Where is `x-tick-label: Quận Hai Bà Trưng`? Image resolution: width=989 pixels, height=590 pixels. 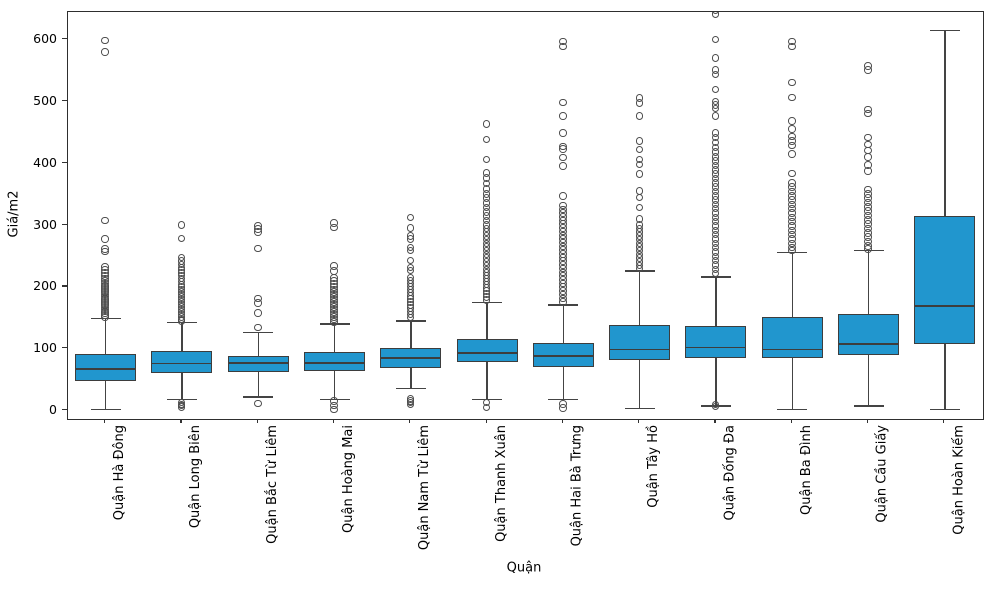
x-tick-label: Quận Hai Bà Trưng is located at coordinates (577, 486).